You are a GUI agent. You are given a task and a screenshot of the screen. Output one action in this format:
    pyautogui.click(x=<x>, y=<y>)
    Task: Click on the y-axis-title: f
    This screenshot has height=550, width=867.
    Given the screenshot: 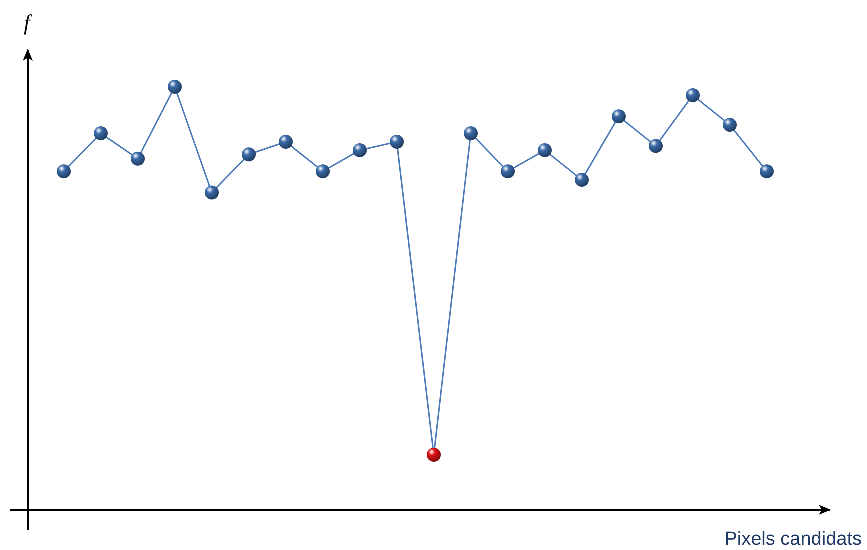 What is the action you would take?
    pyautogui.click(x=28, y=22)
    